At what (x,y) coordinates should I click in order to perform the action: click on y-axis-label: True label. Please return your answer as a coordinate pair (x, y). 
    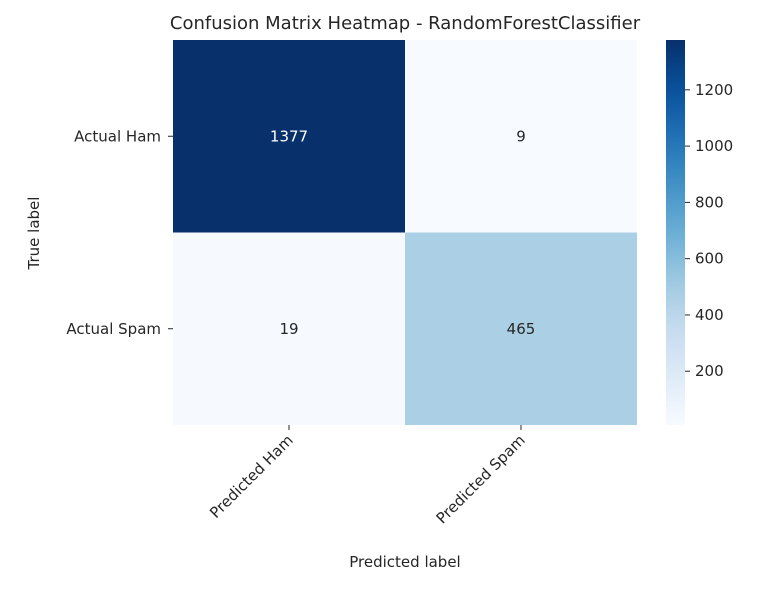
    Looking at the image, I should click on (34, 234).